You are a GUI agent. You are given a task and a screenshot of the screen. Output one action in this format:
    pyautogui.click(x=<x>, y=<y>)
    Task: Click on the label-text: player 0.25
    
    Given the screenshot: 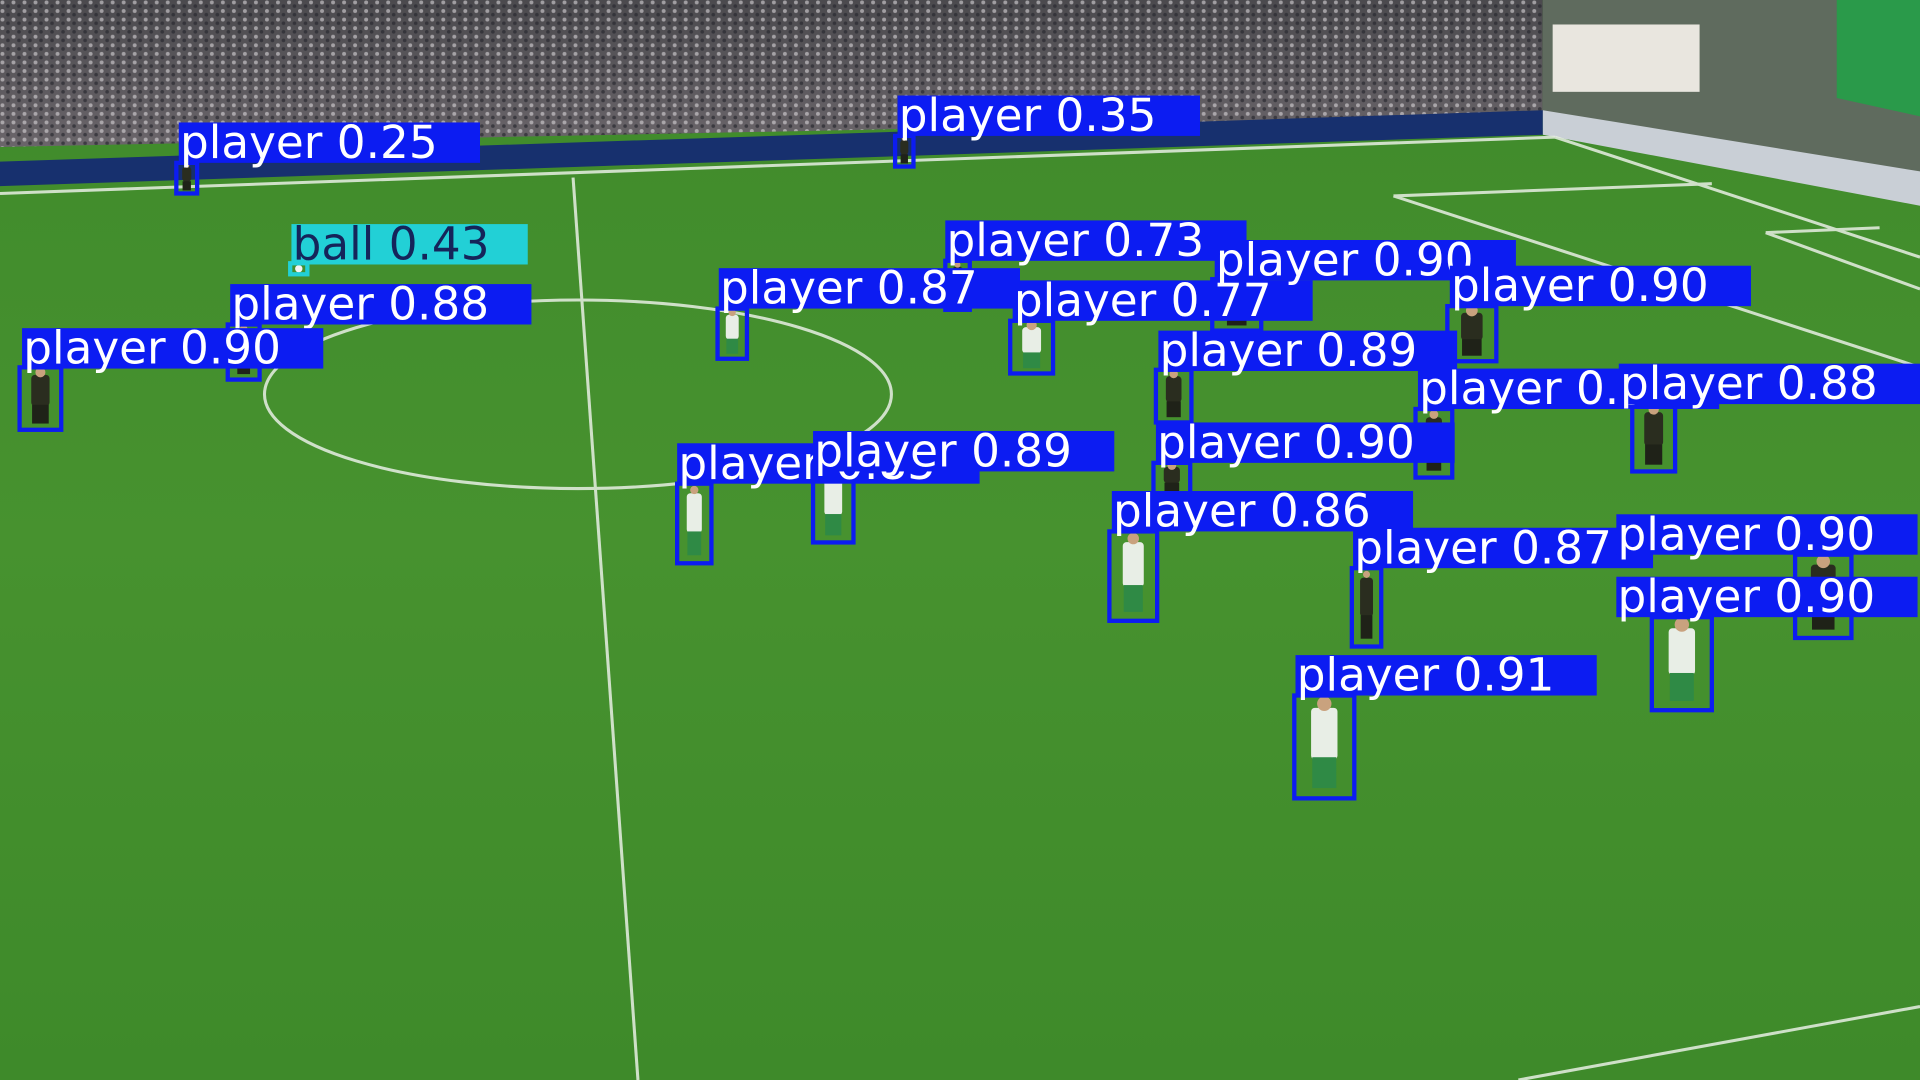 What is the action you would take?
    pyautogui.click(x=309, y=142)
    